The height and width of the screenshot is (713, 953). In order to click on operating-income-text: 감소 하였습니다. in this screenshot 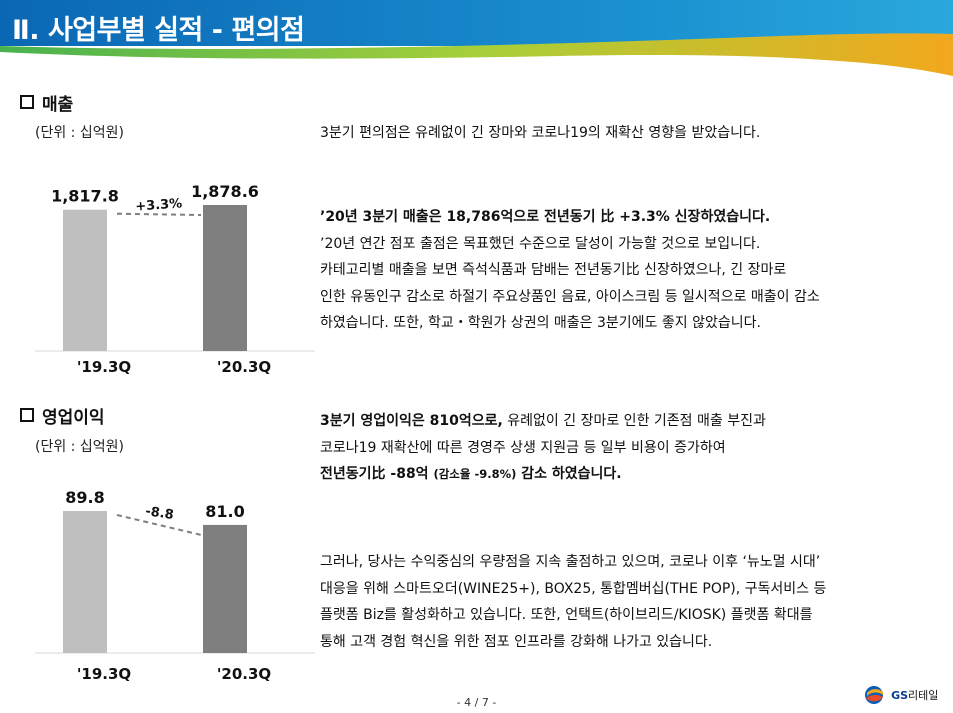, I will do `click(569, 474)`.